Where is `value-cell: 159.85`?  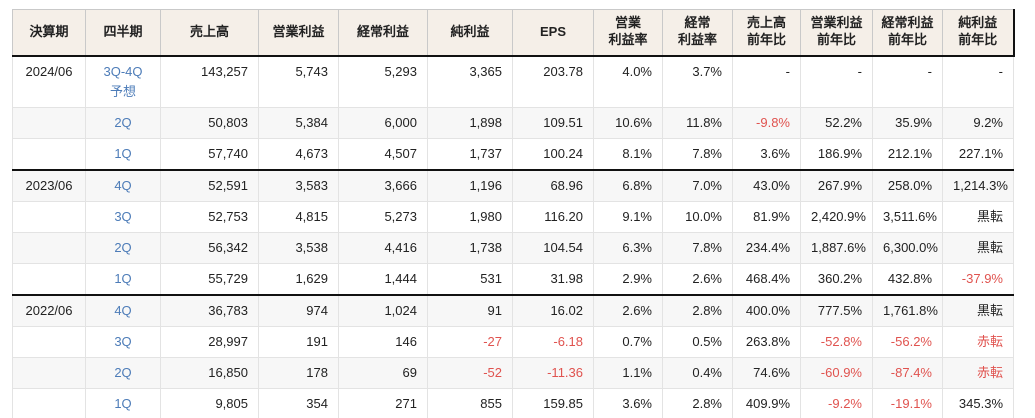 value-cell: 159.85 is located at coordinates (553, 402).